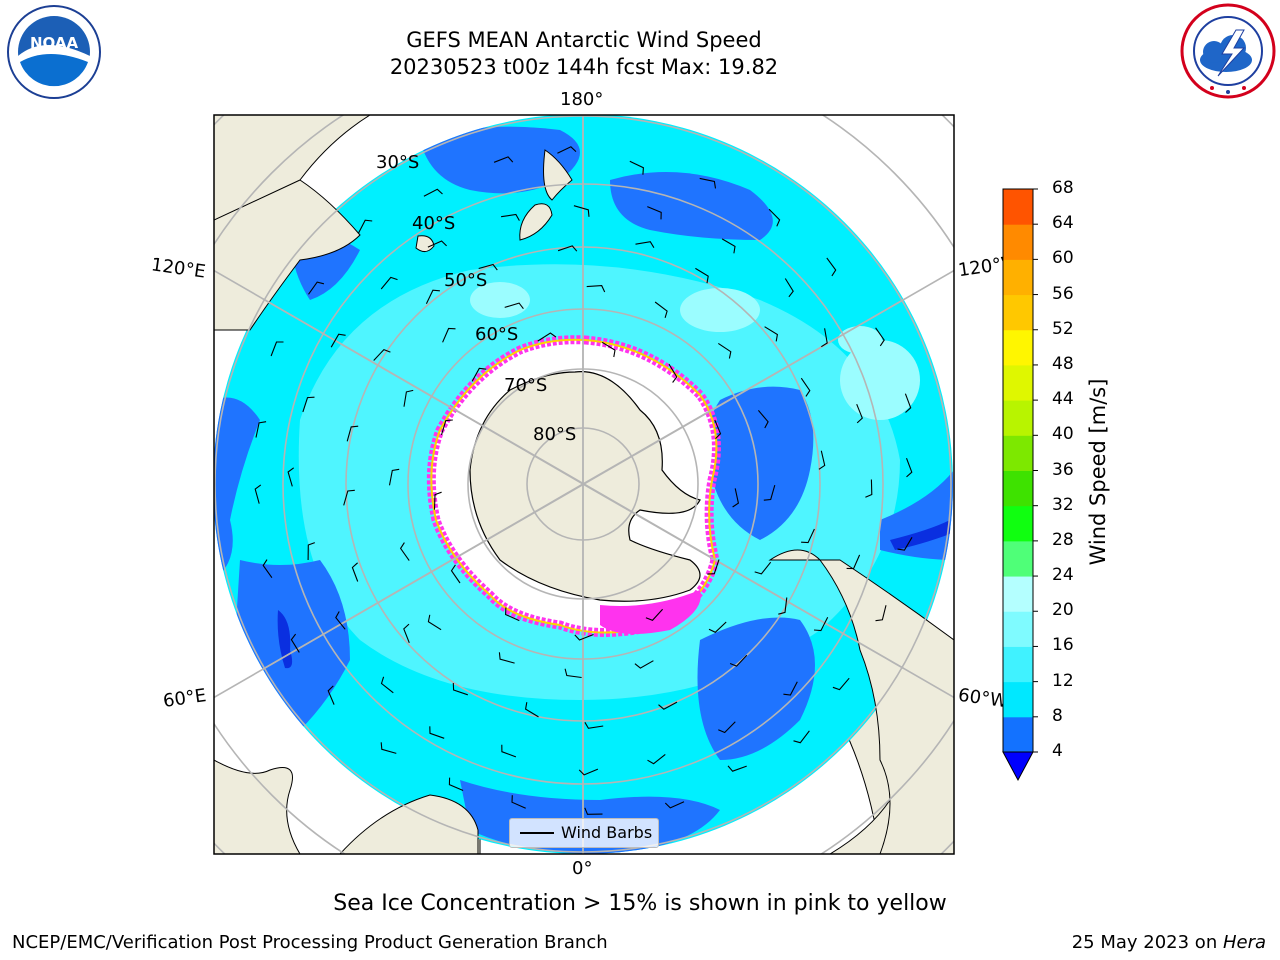  What do you see at coordinates (497, 334) in the screenshot?
I see `lat-label-60s: 60°S` at bounding box center [497, 334].